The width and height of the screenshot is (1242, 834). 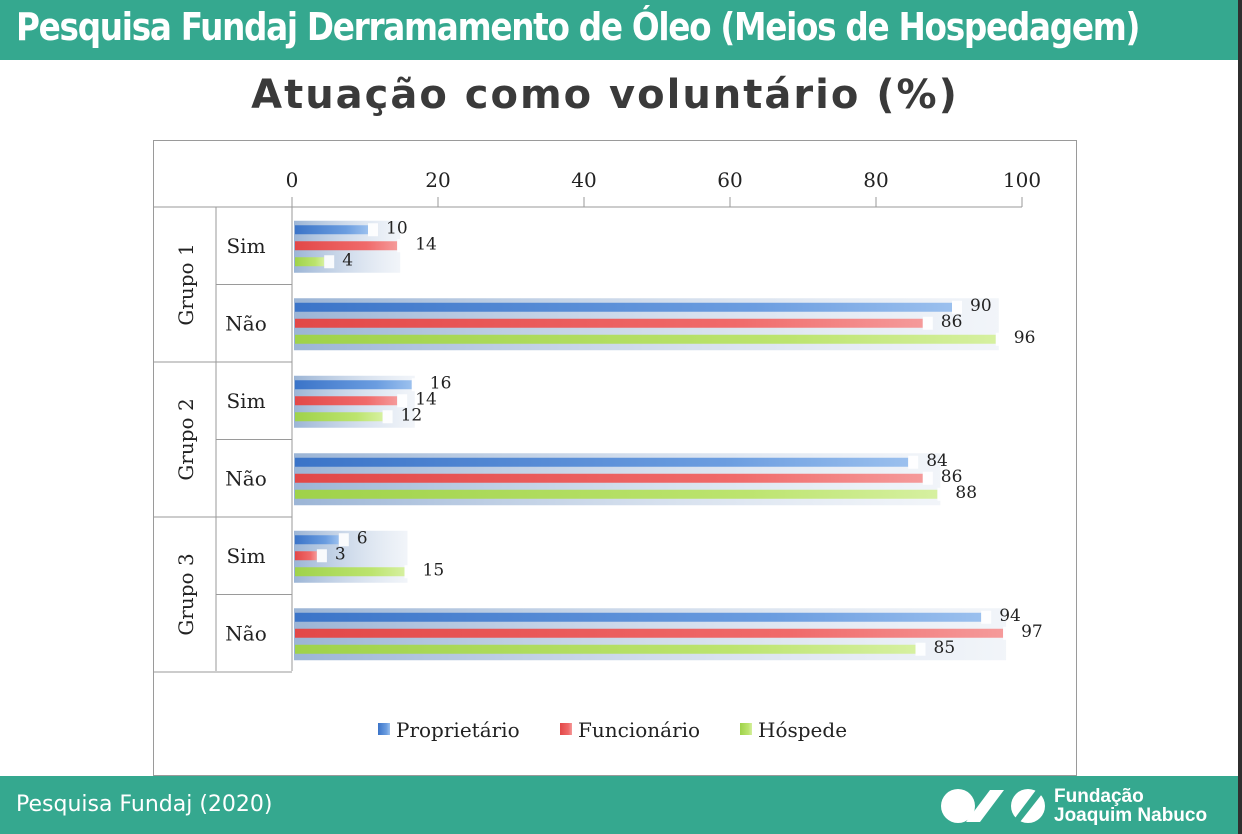 What do you see at coordinates (583, 180) in the screenshot?
I see `x-tick-label: 40` at bounding box center [583, 180].